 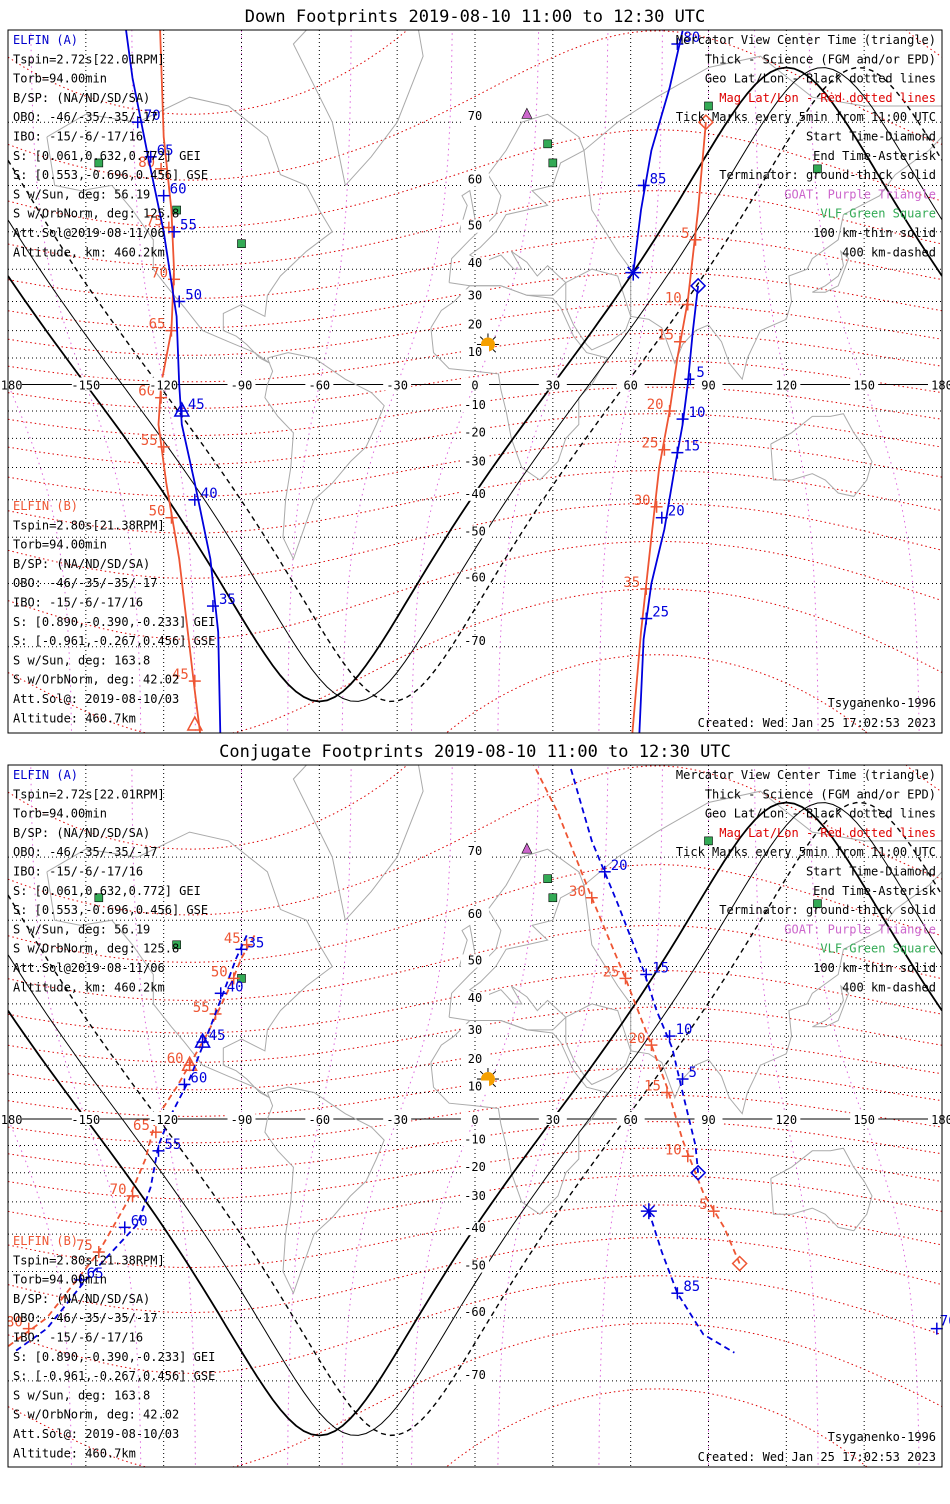 What do you see at coordinates (475, 851) in the screenshot?
I see `lat-tick-label: 70` at bounding box center [475, 851].